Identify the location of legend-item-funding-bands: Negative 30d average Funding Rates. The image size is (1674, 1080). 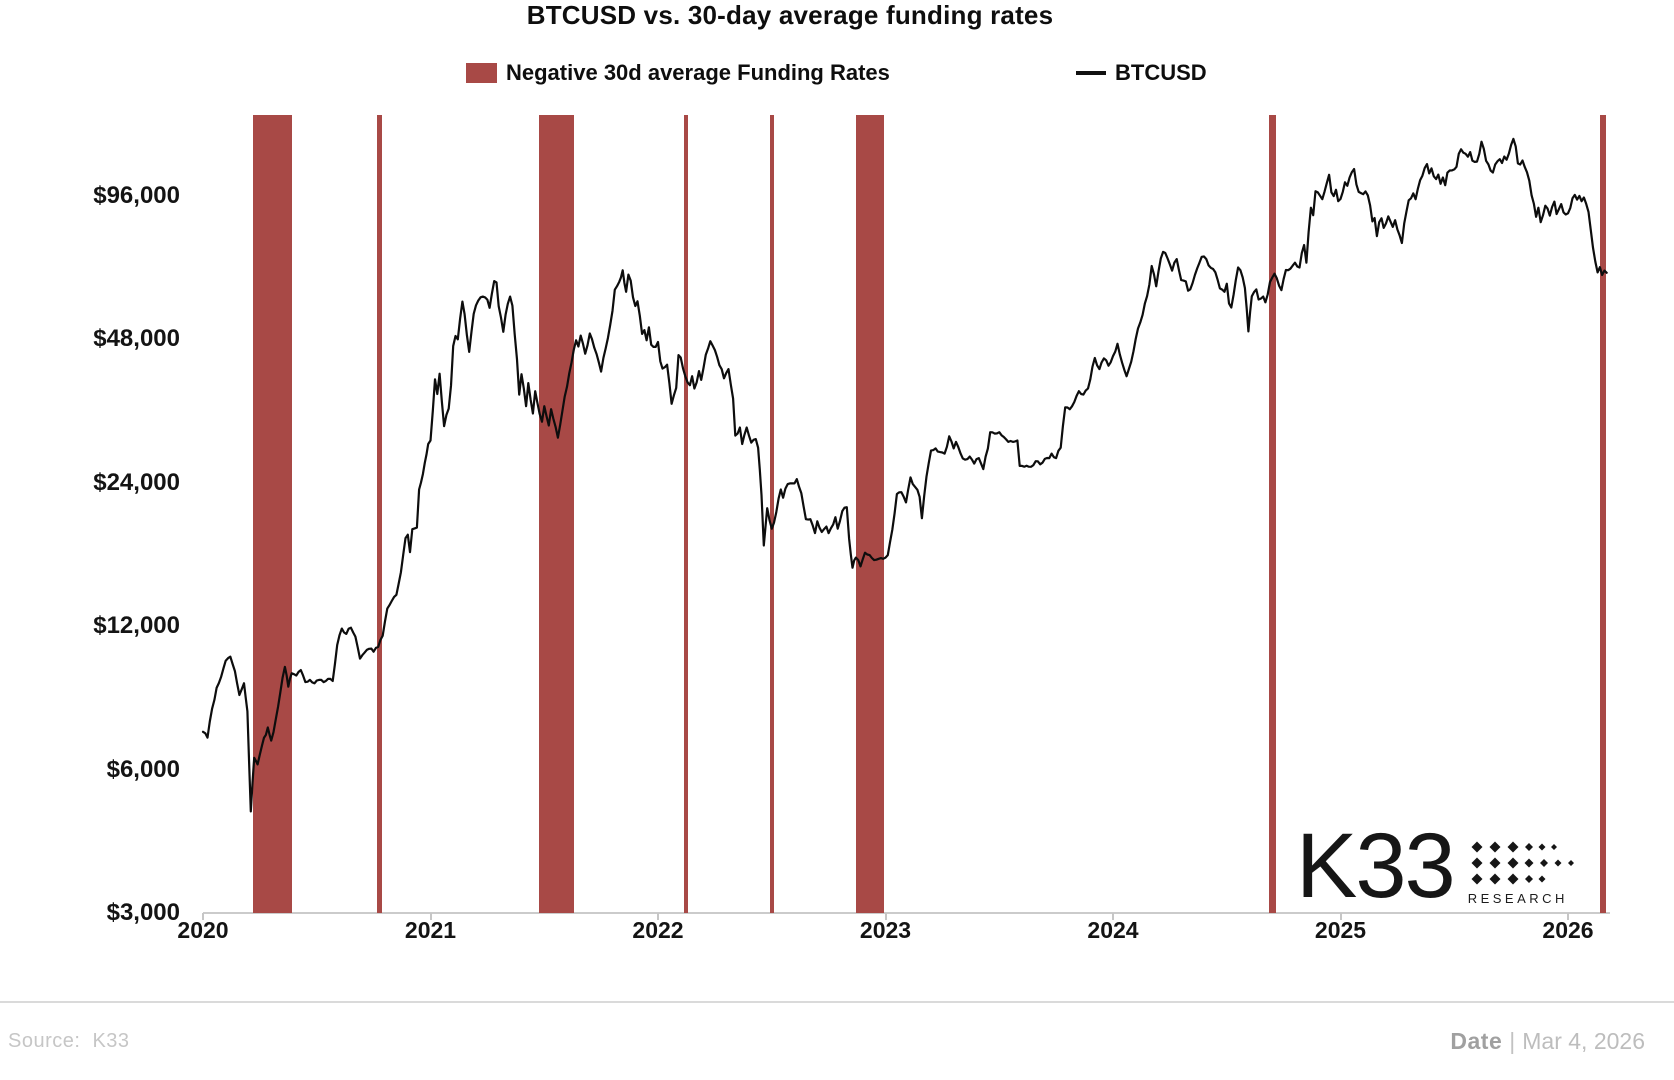
(678, 73).